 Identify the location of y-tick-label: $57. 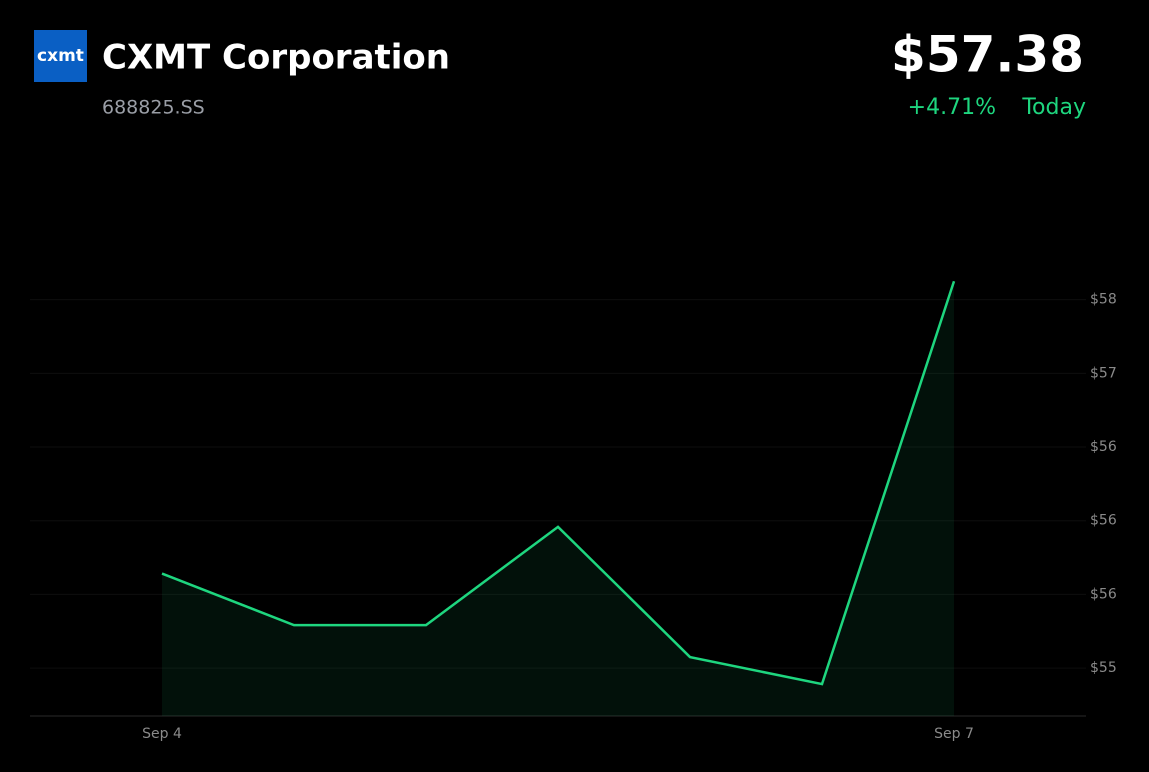
(1103, 373).